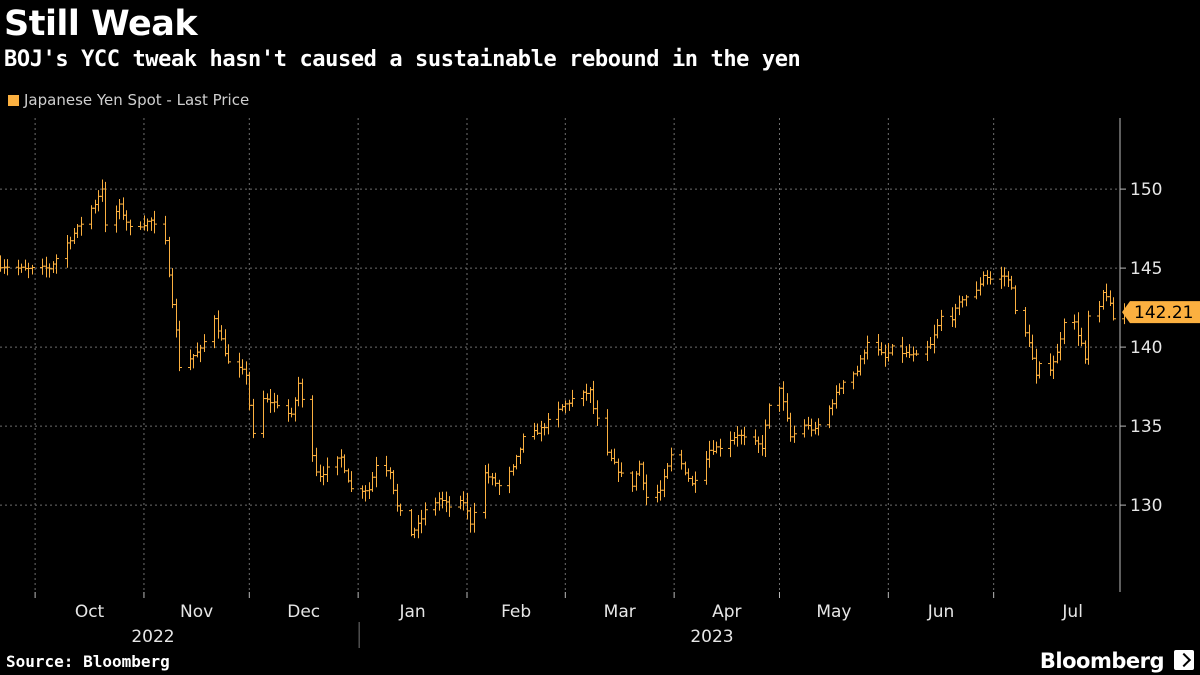 The width and height of the screenshot is (1200, 675). Describe the element at coordinates (1146, 506) in the screenshot. I see `y-tick-label: 130` at that location.